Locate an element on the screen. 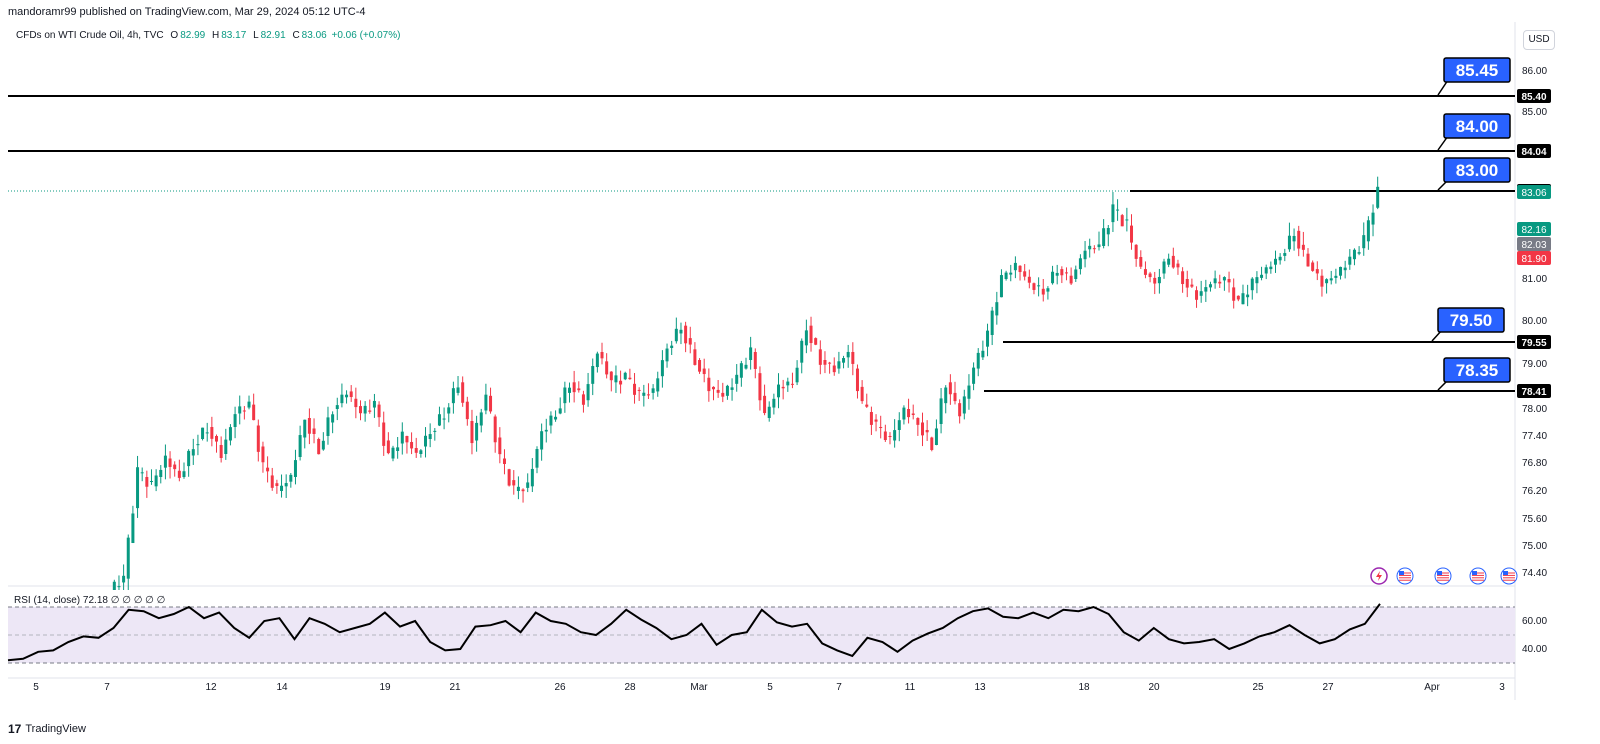 This screenshot has width=1600, height=744. currency-button: USD is located at coordinates (1539, 40).